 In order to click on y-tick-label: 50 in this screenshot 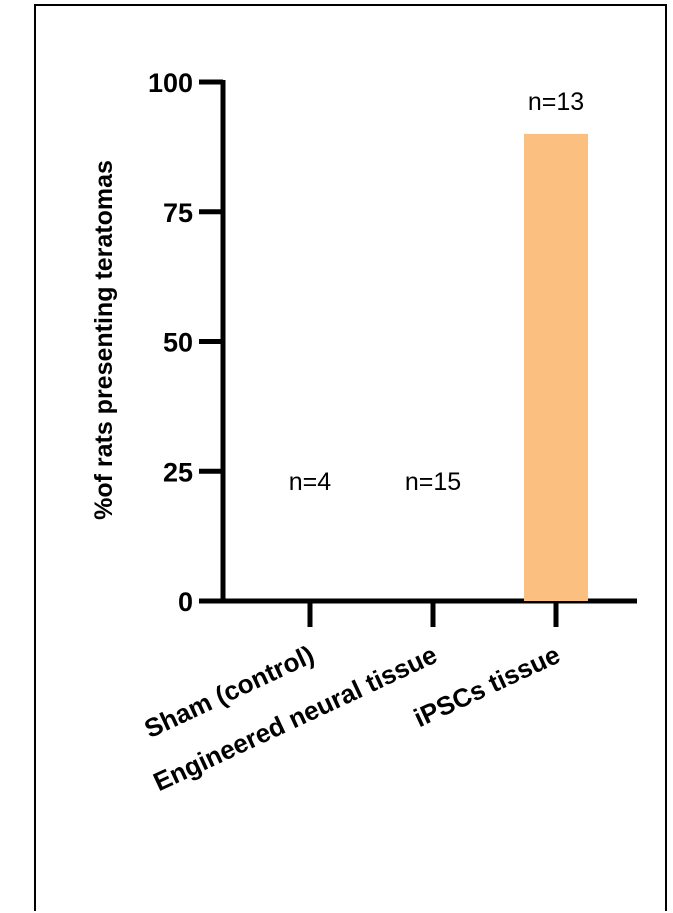, I will do `click(178, 343)`.